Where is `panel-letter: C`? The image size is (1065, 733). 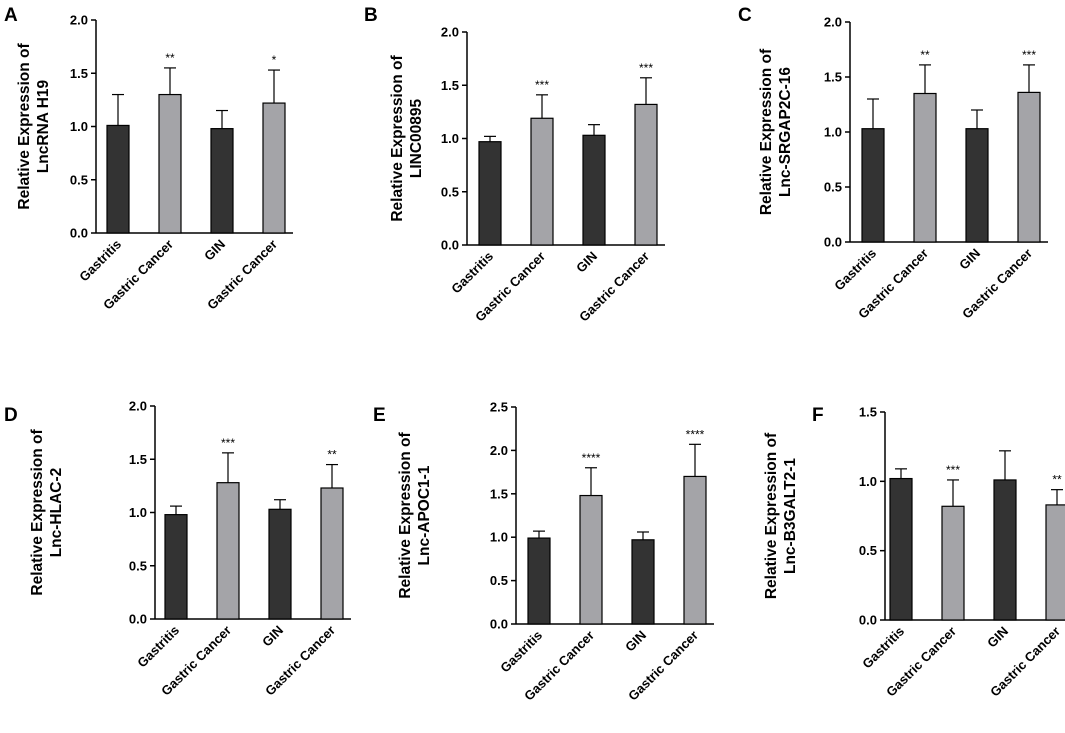 panel-letter: C is located at coordinates (745, 15).